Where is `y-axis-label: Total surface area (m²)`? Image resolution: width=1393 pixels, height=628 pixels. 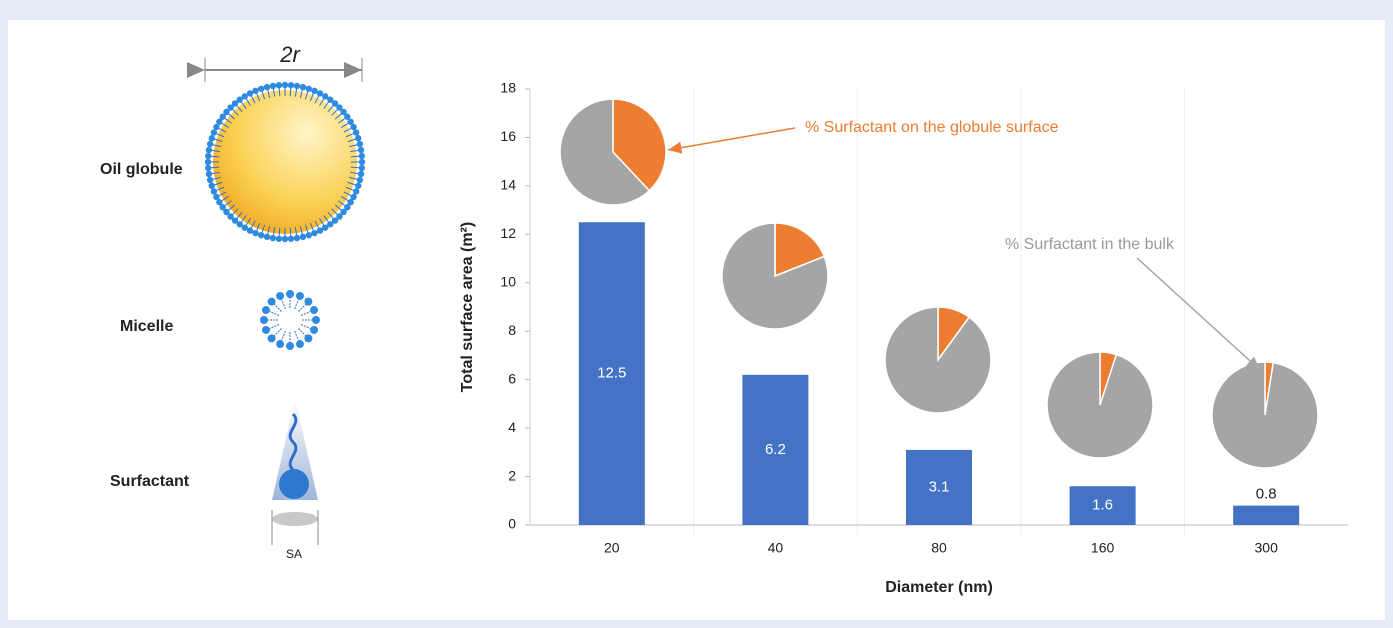 y-axis-label: Total surface area (m²) is located at coordinates (467, 307).